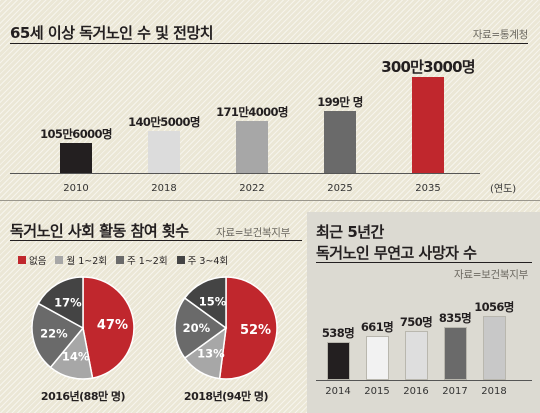 Image resolution: width=540 pixels, height=413 pixels. What do you see at coordinates (424, 262) in the screenshot?
I see `right-chart-title-rule` at bounding box center [424, 262].